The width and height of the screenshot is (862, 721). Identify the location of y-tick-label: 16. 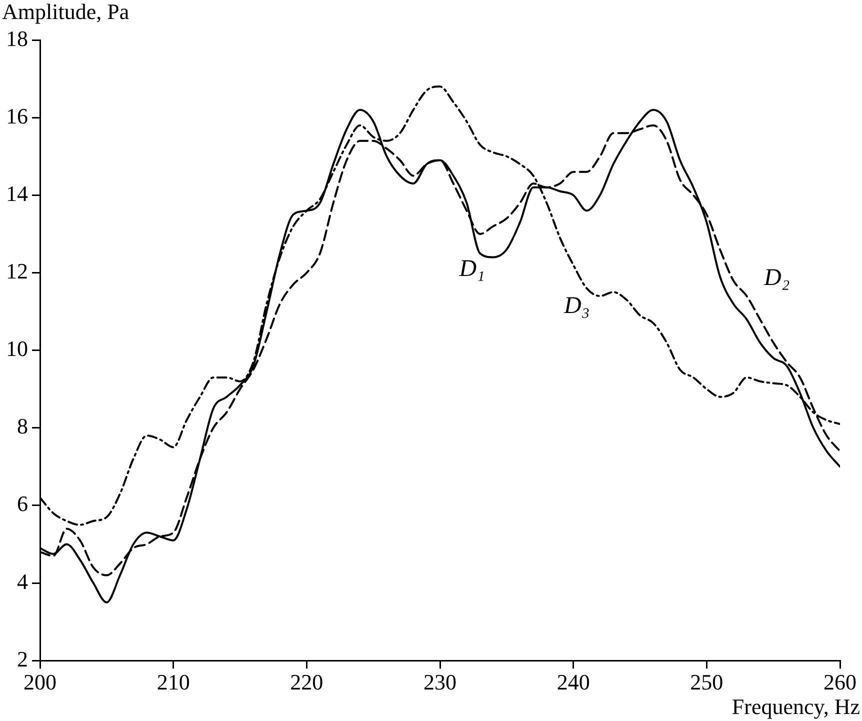
(17, 115).